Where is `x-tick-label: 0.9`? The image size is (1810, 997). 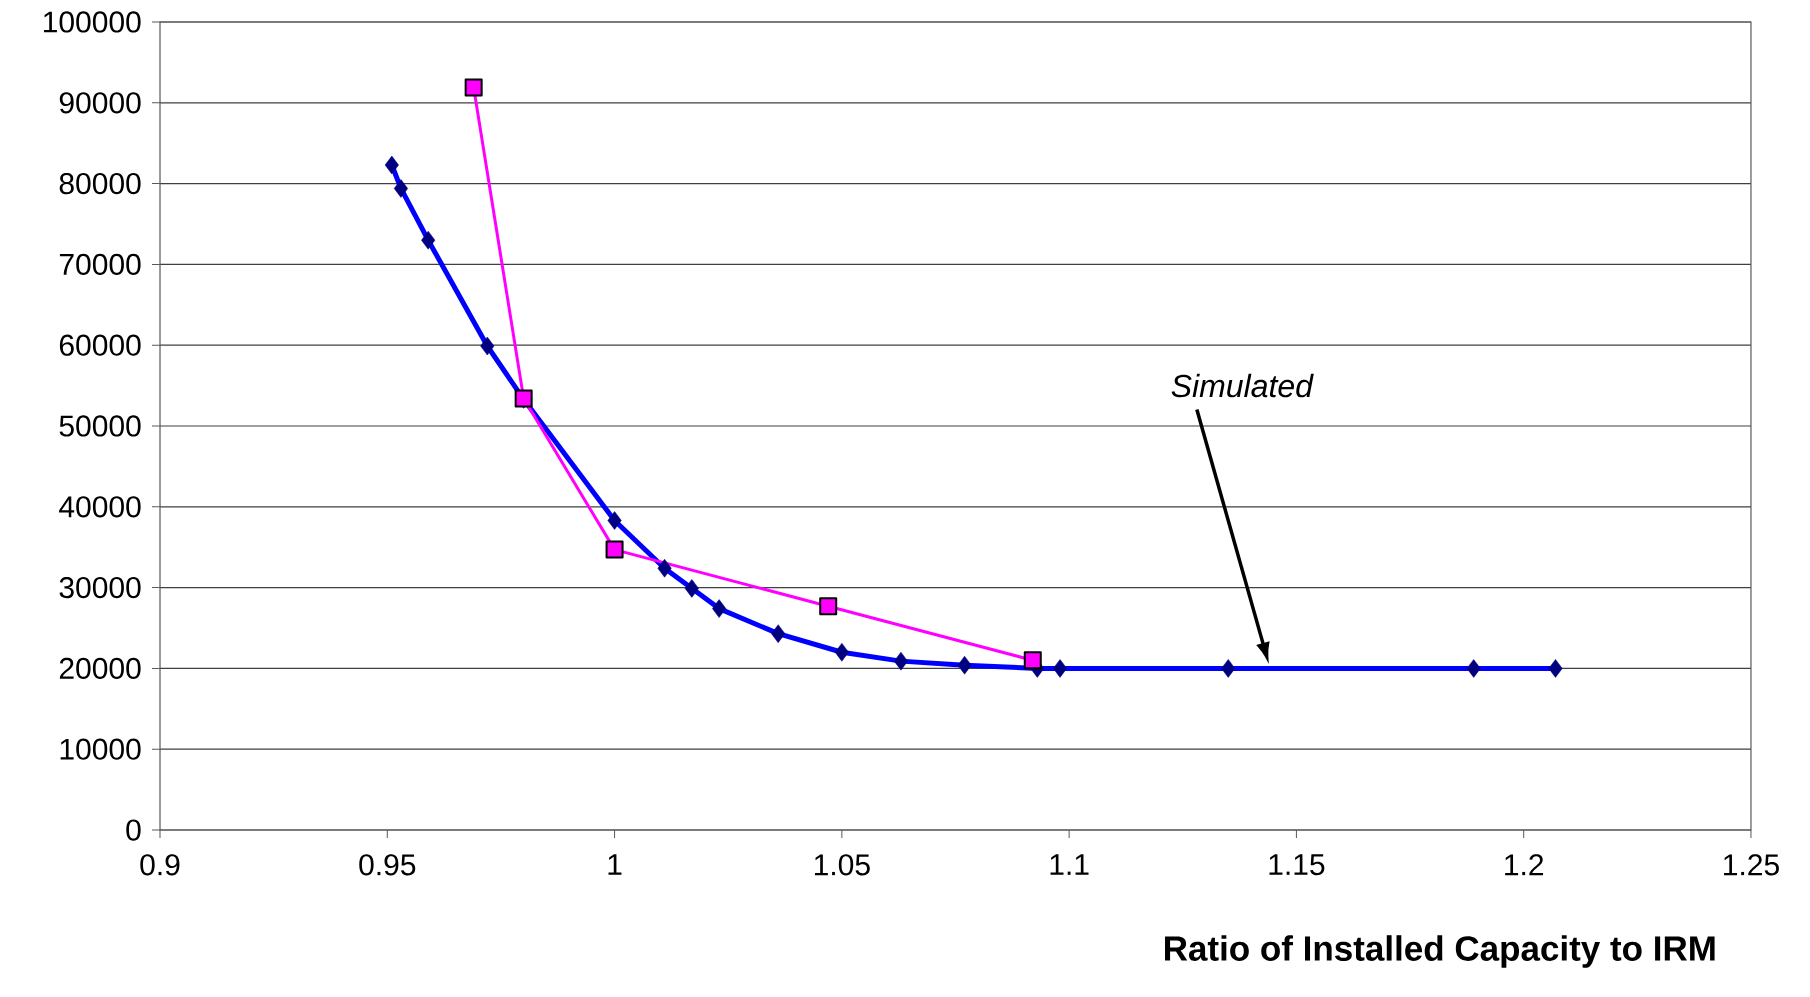
x-tick-label: 0.9 is located at coordinates (160, 865).